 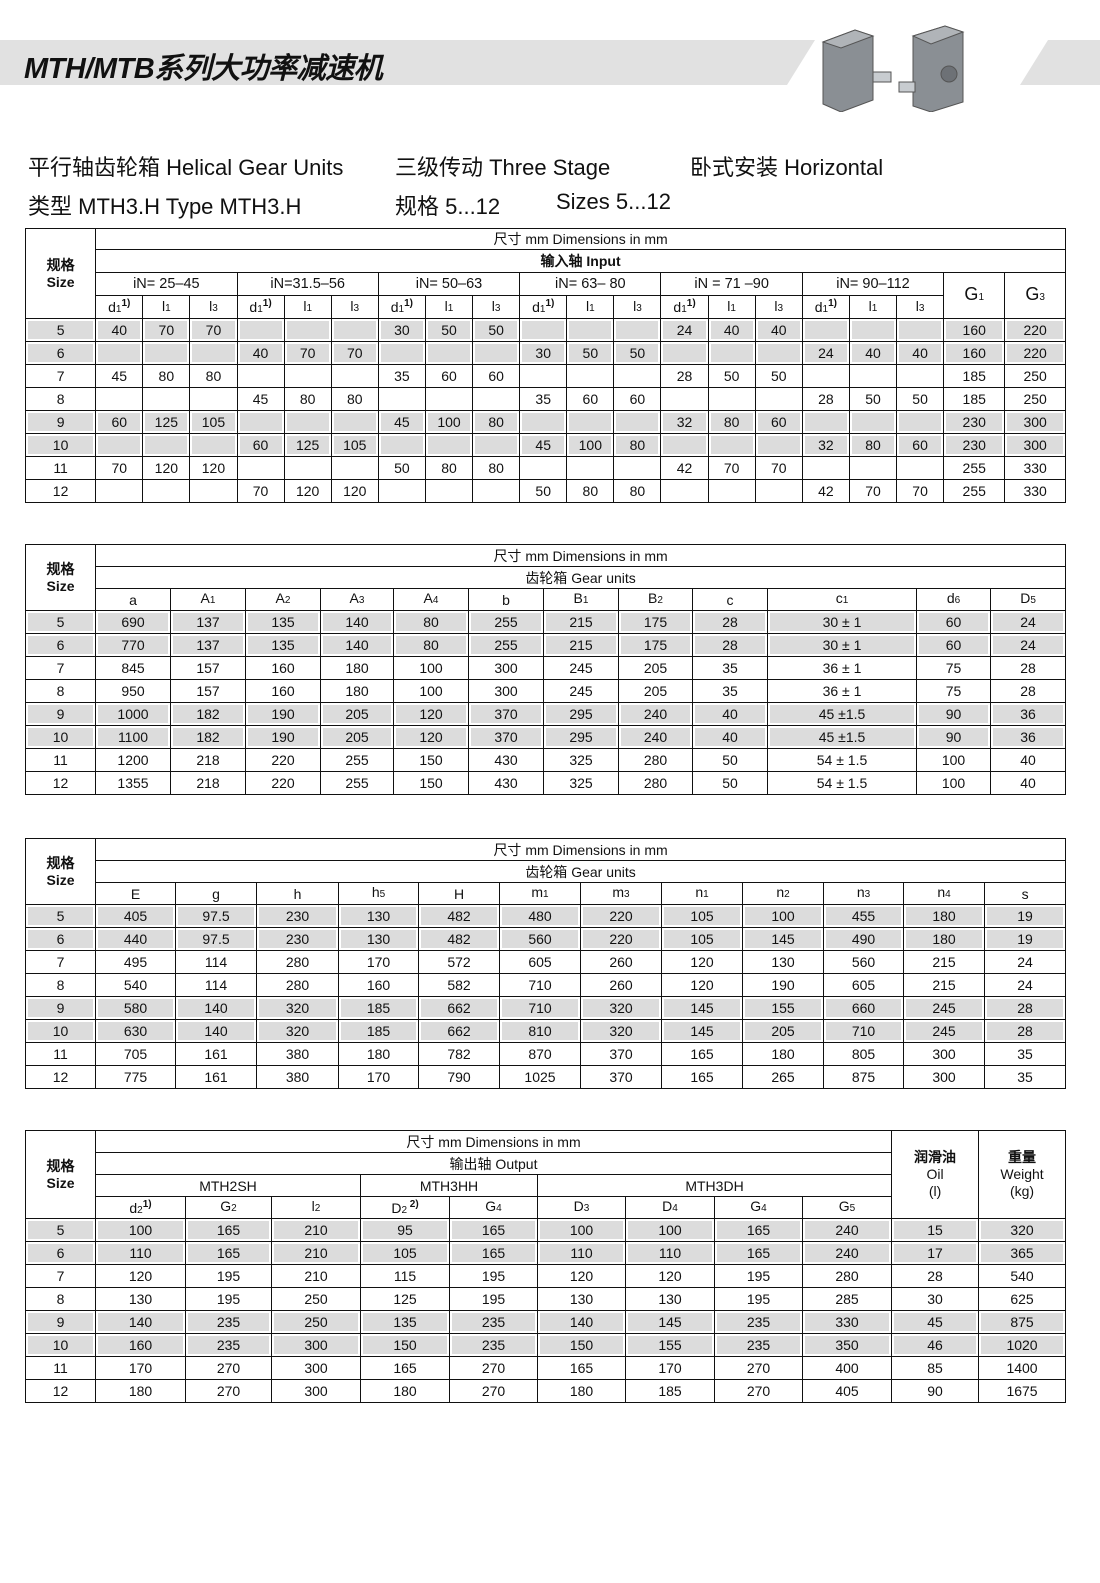 What do you see at coordinates (316, 1299) in the screenshot?
I see `value-cell: 250` at bounding box center [316, 1299].